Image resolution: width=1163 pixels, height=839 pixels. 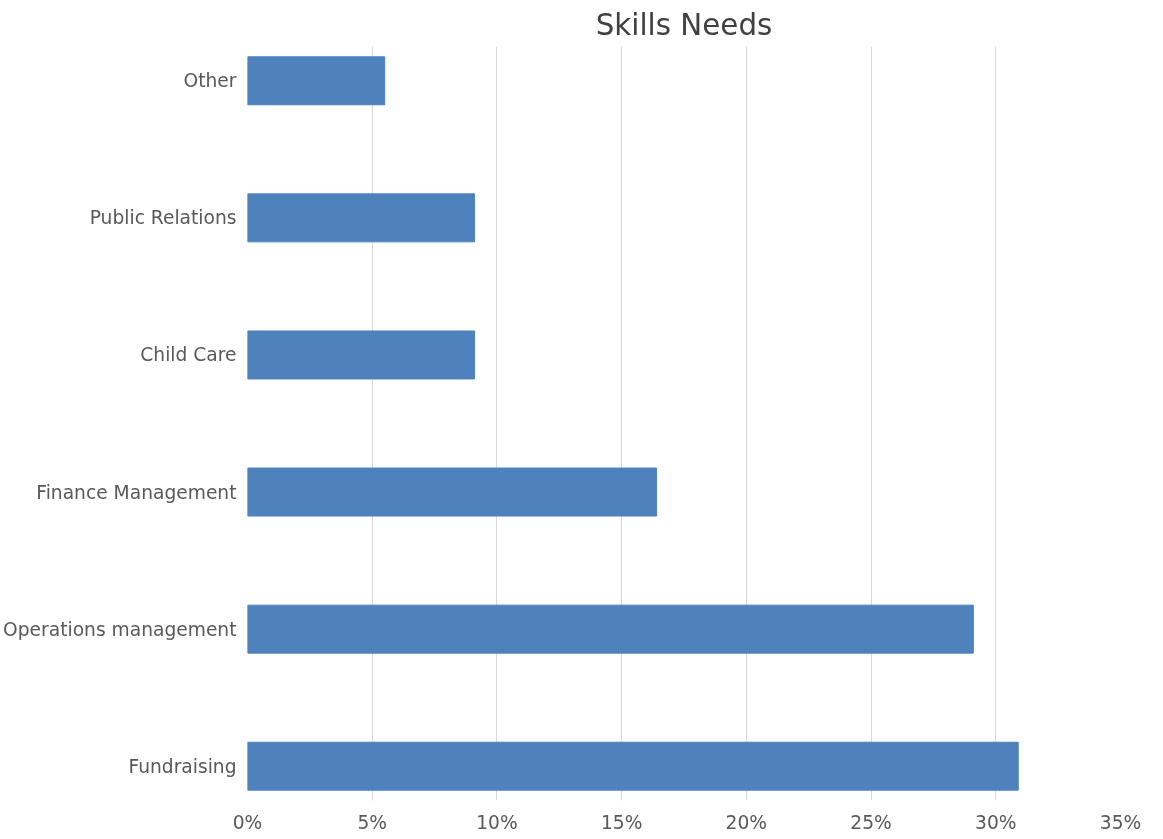 I want to click on y-tick-label: Operations management, so click(x=120, y=629).